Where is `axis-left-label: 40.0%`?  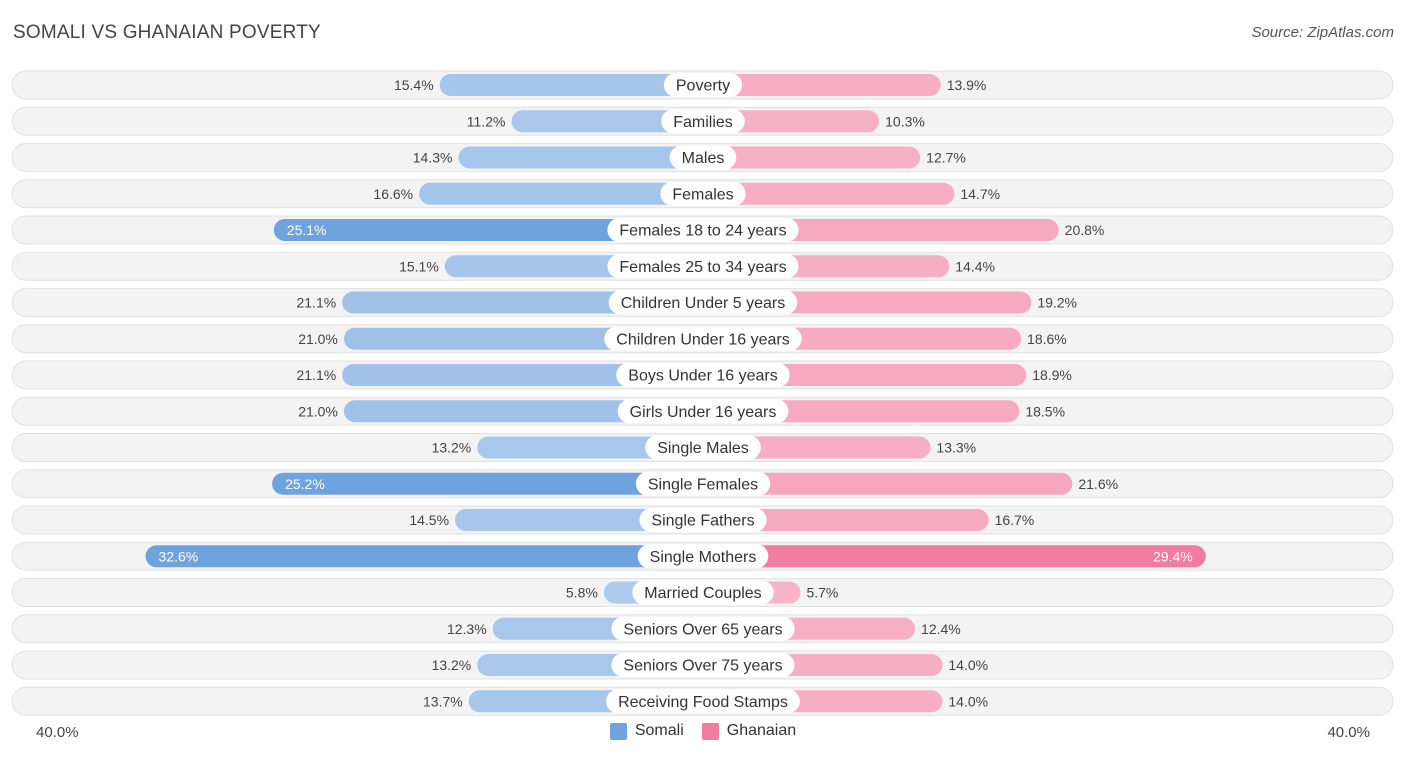
axis-left-label: 40.0% is located at coordinates (57, 732).